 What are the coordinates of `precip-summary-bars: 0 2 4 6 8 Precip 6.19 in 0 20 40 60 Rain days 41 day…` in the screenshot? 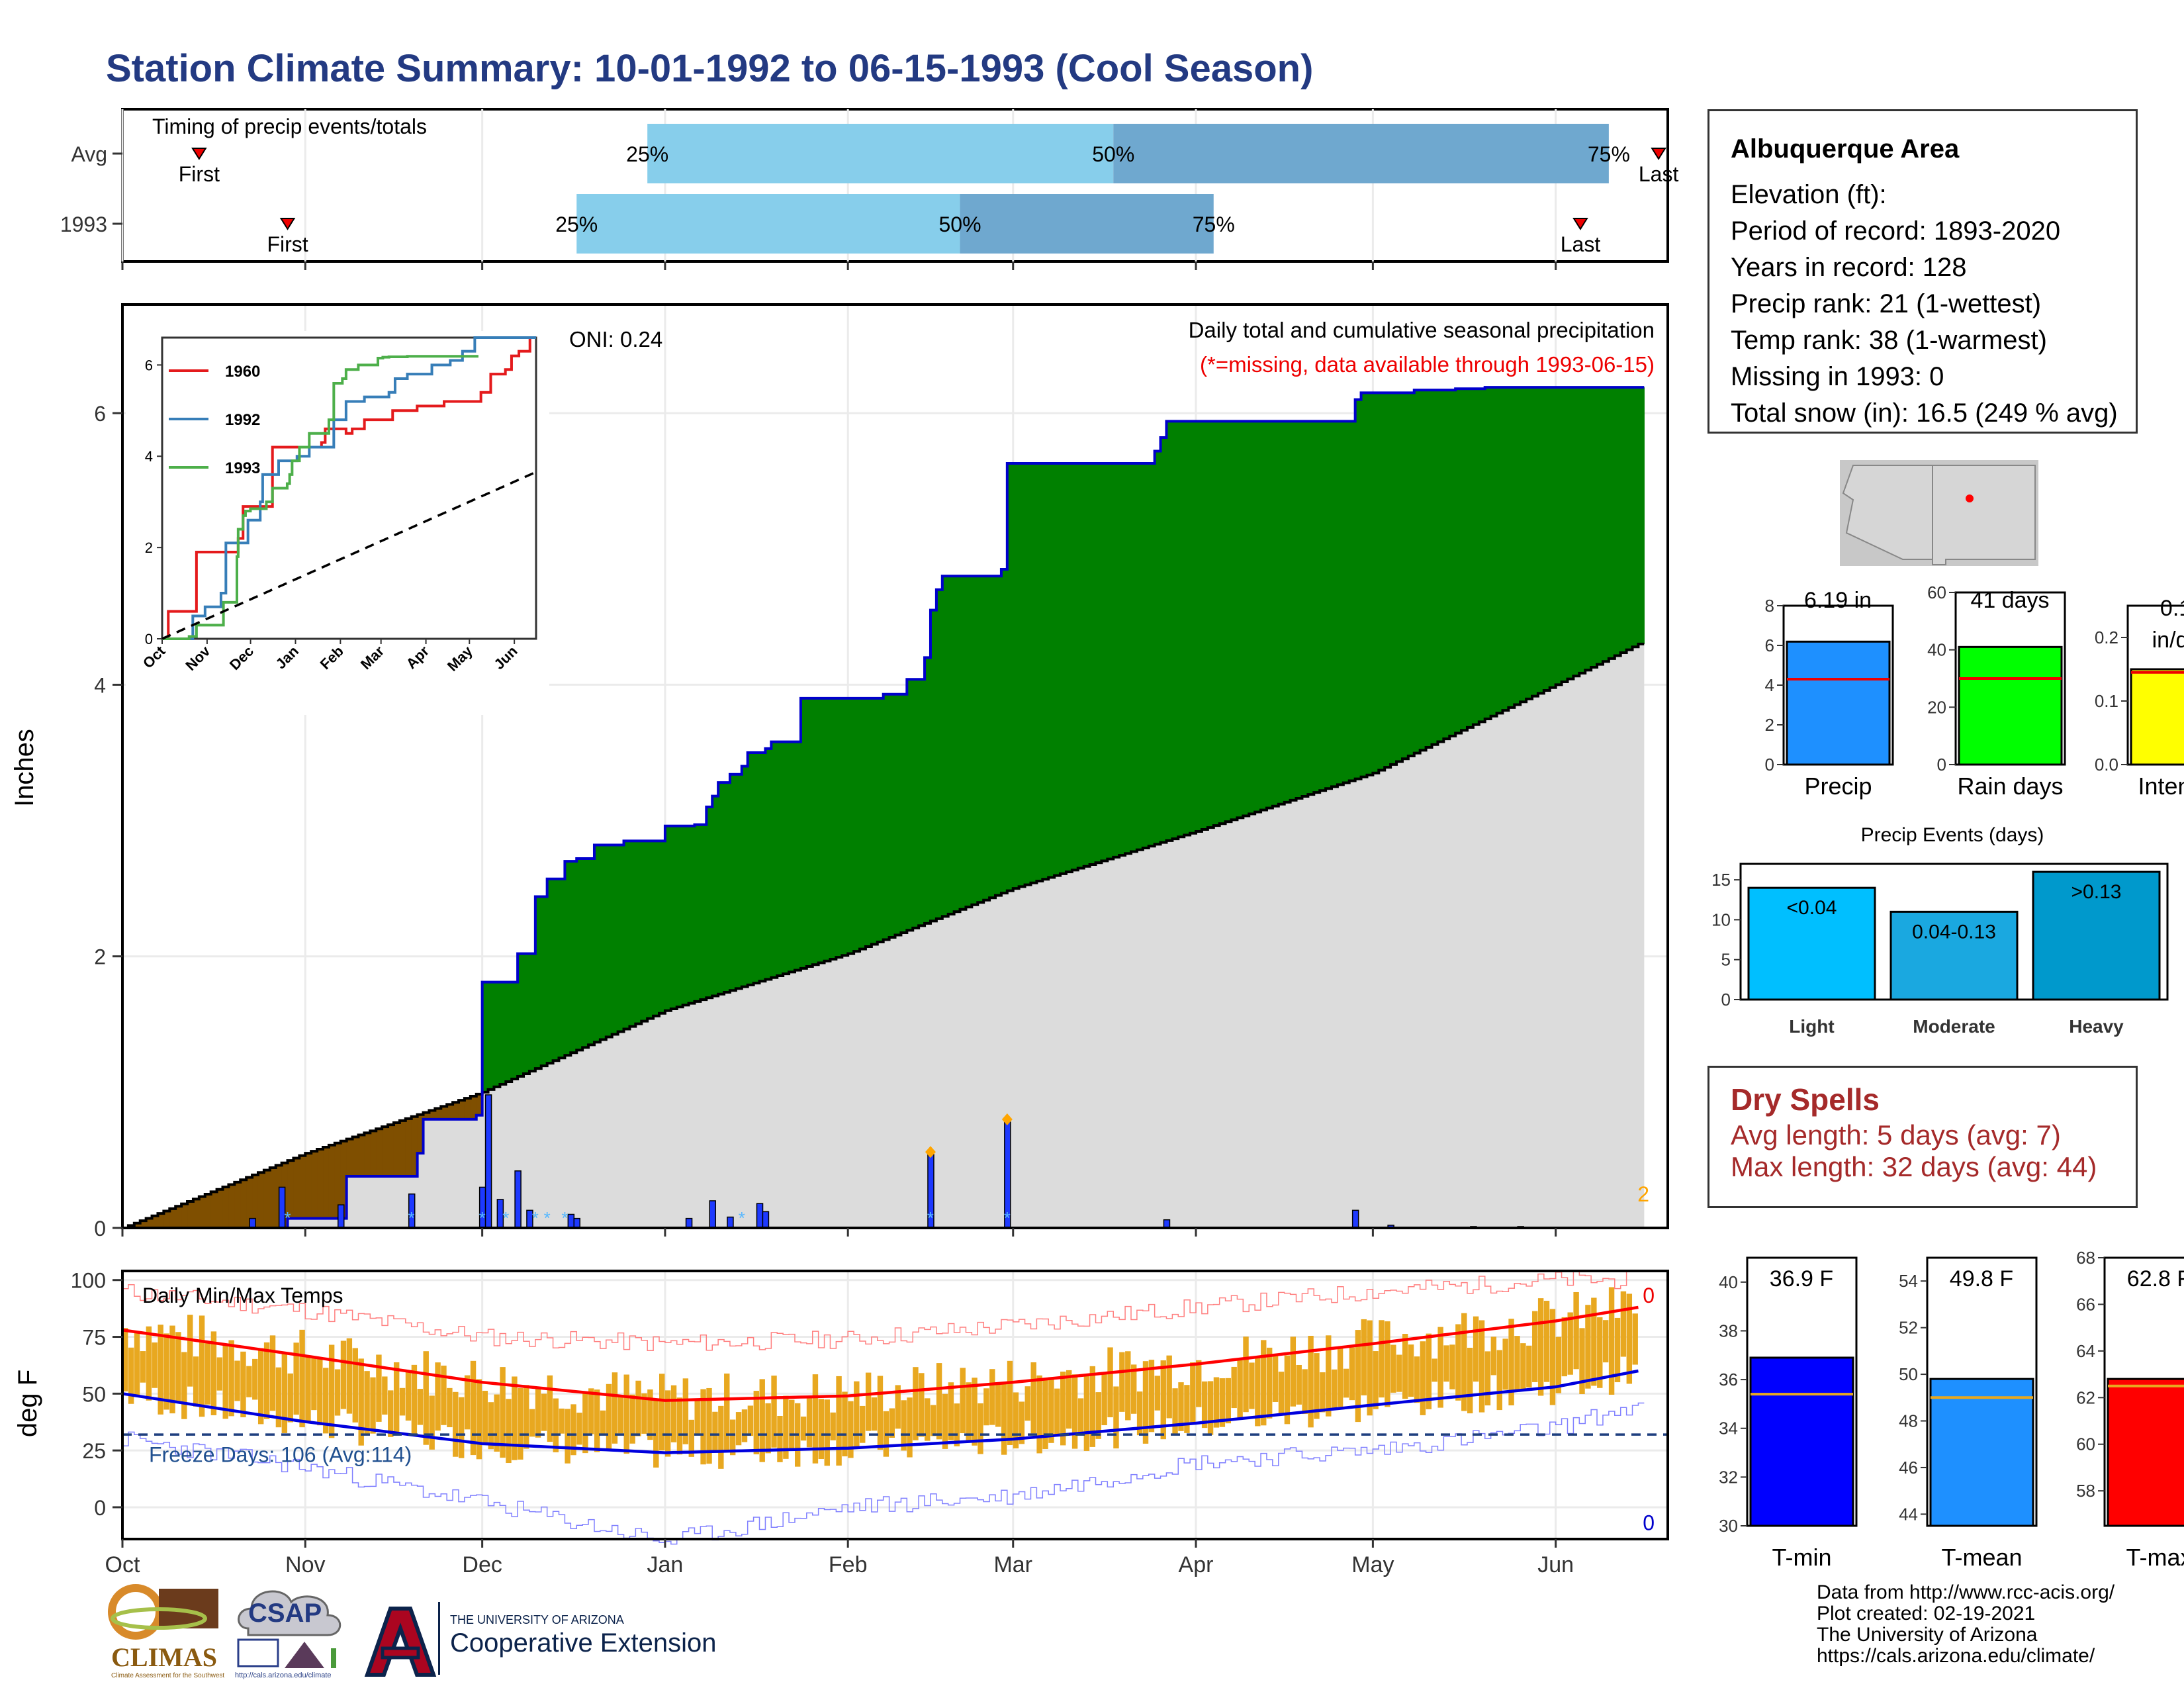 It's located at (1974, 691).